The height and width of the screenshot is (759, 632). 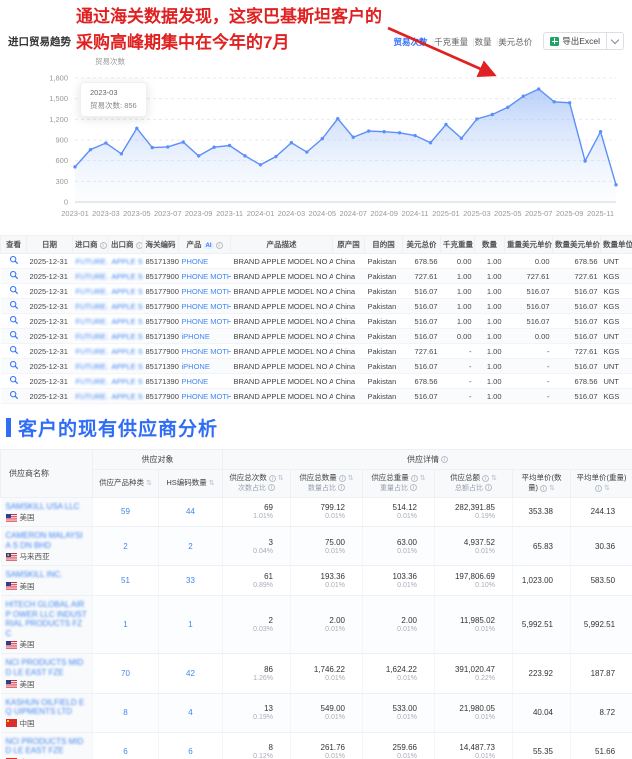 What do you see at coordinates (49, 244) in the screenshot?
I see `column-header: 日期` at bounding box center [49, 244].